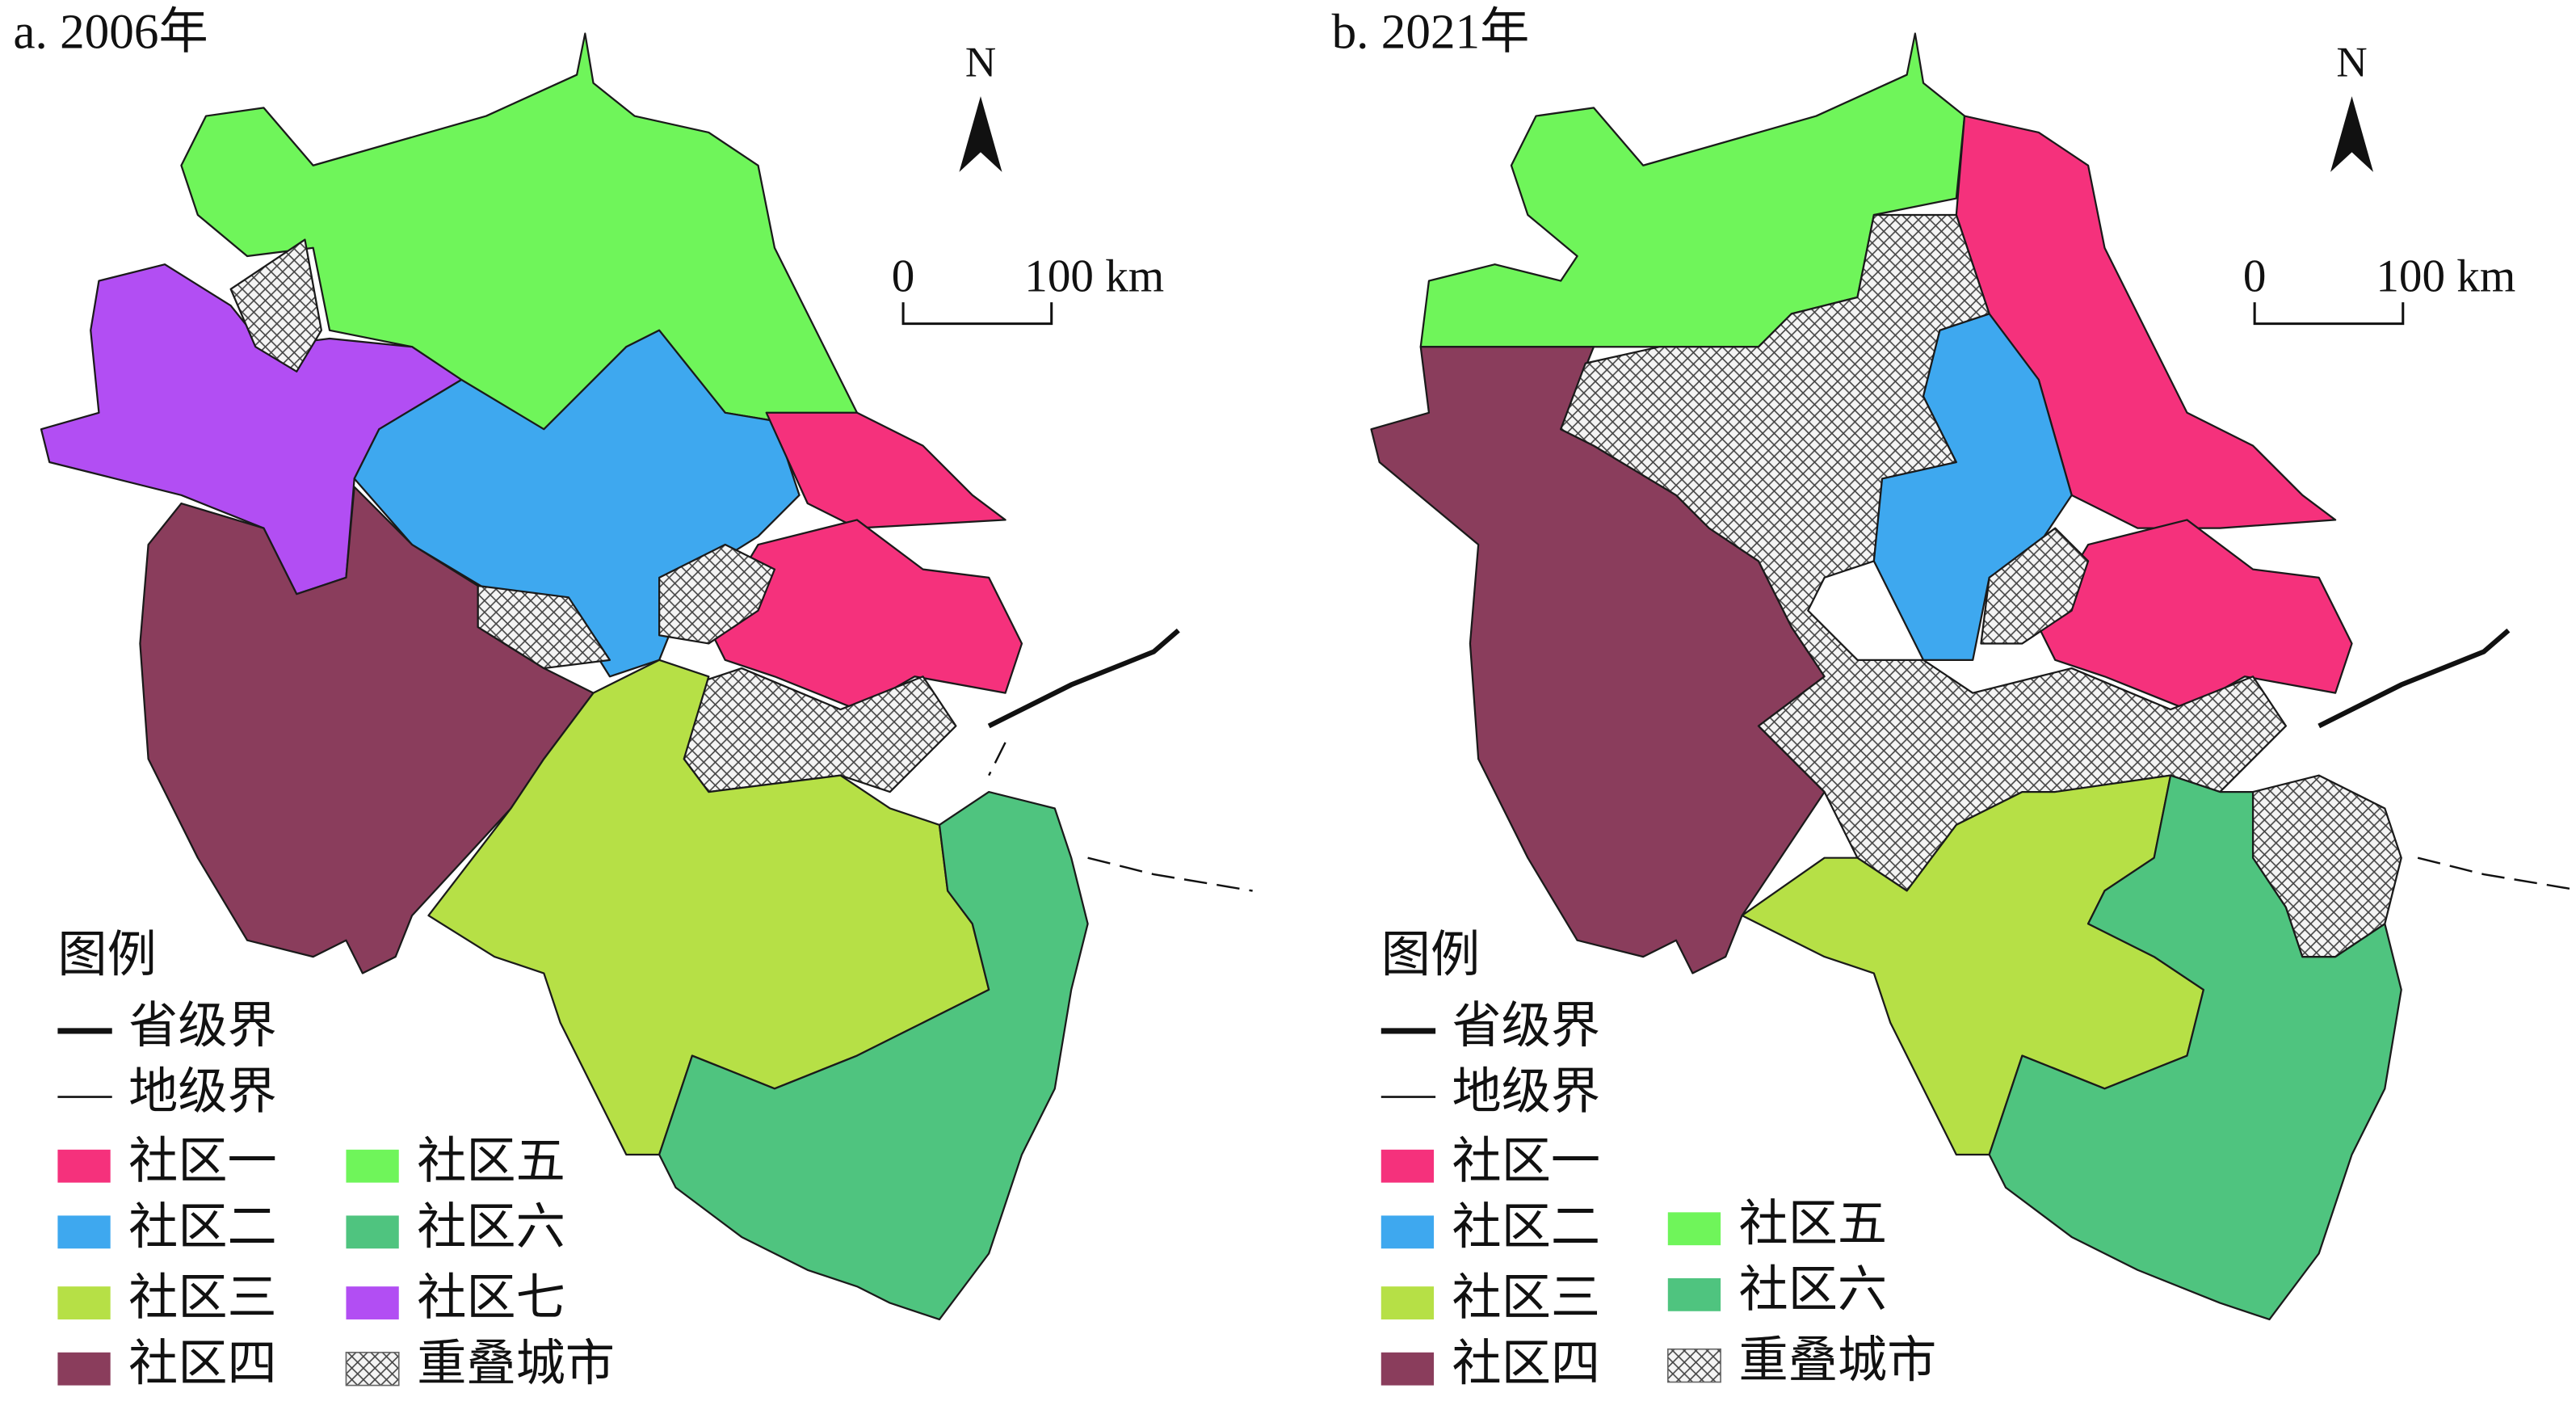 This screenshot has width=2576, height=1414. What do you see at coordinates (491, 1298) in the screenshot?
I see `legend-label: 社区七` at bounding box center [491, 1298].